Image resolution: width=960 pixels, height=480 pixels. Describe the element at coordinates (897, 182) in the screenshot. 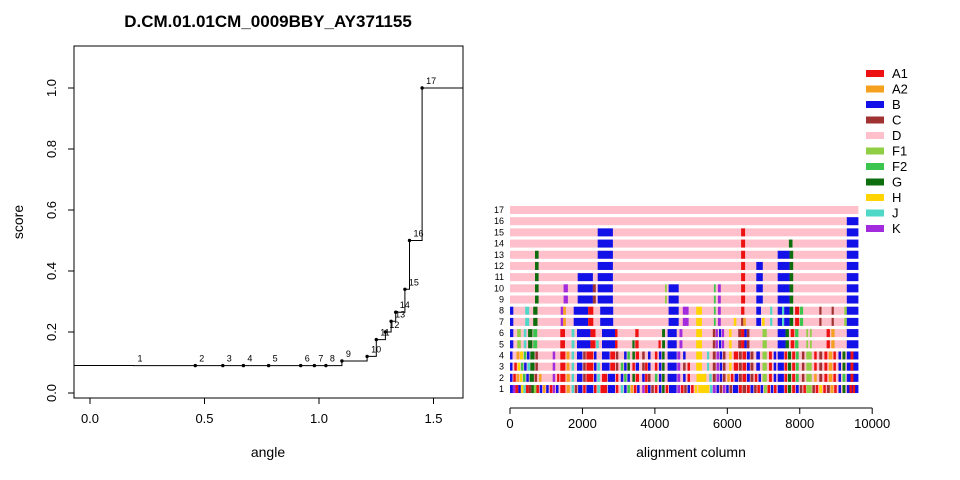

I see `legend-label: G` at that location.